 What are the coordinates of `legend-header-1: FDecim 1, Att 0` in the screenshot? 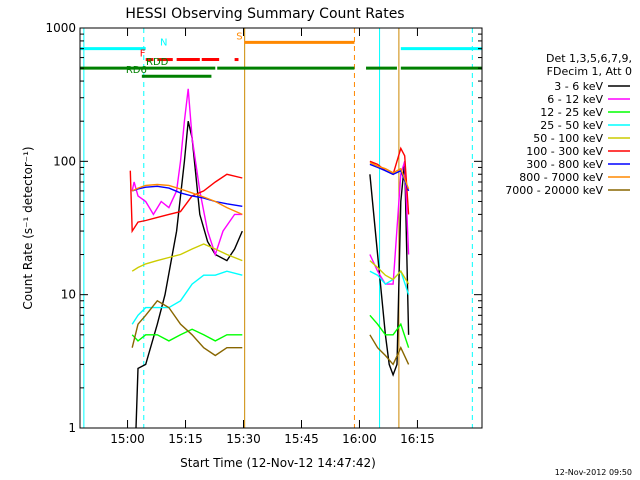 It's located at (589, 71).